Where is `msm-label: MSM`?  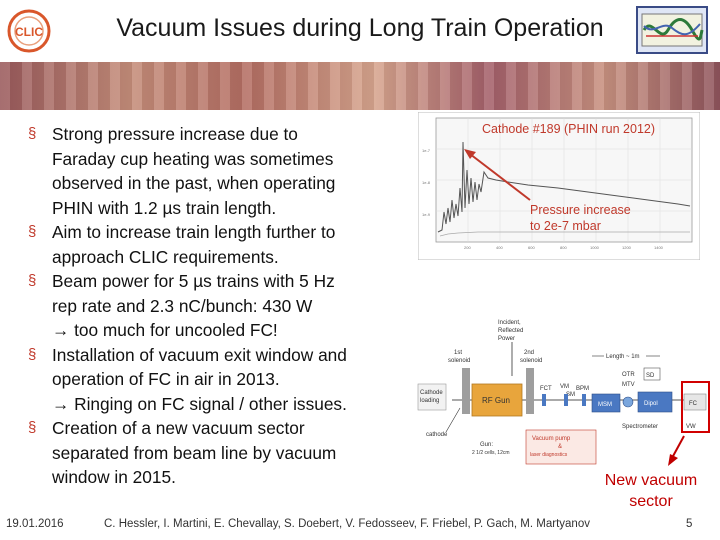
msm-label: MSM is located at coordinates (605, 405).